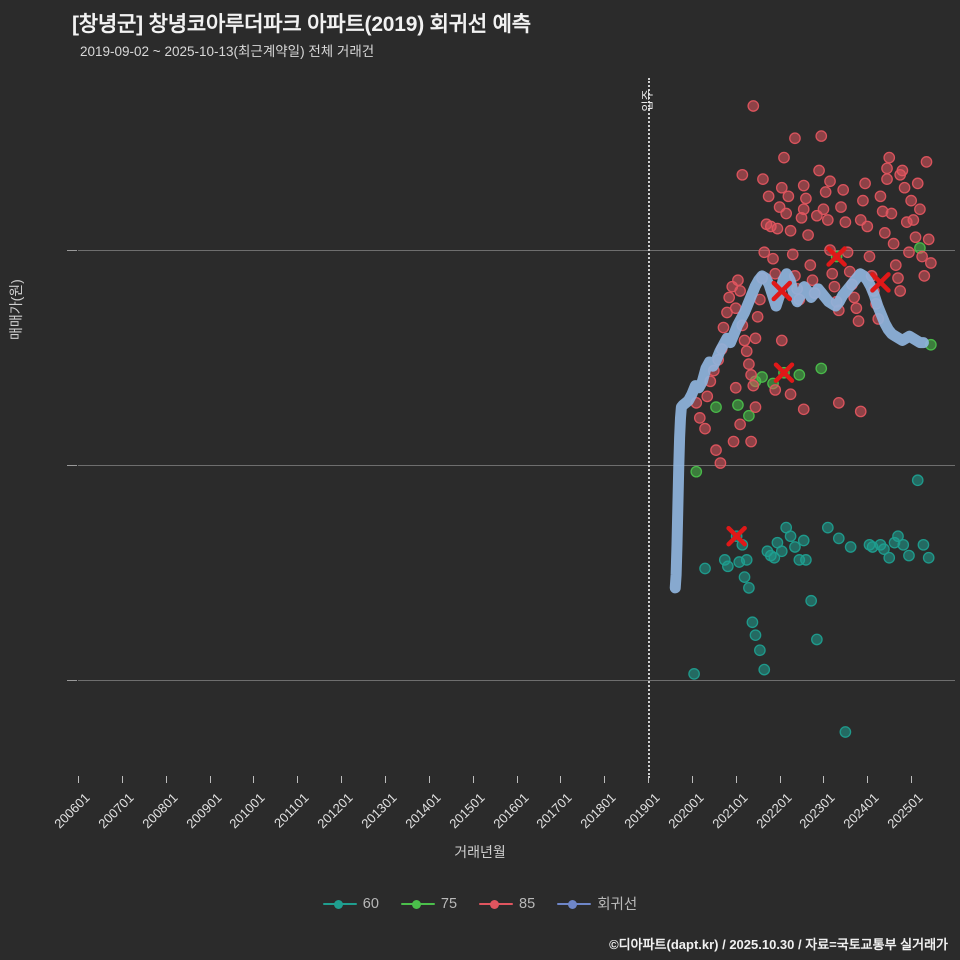 The height and width of the screenshot is (960, 960). I want to click on legend-item-85: 85, so click(507, 904).